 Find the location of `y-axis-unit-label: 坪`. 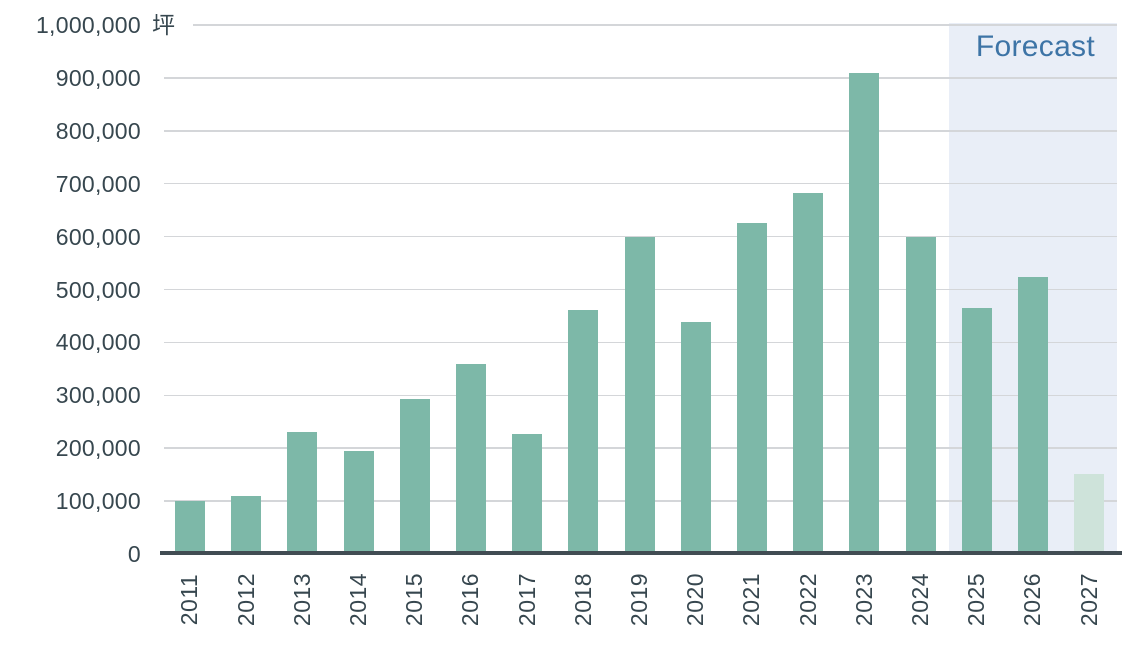

y-axis-unit-label: 坪 is located at coordinates (163, 25).